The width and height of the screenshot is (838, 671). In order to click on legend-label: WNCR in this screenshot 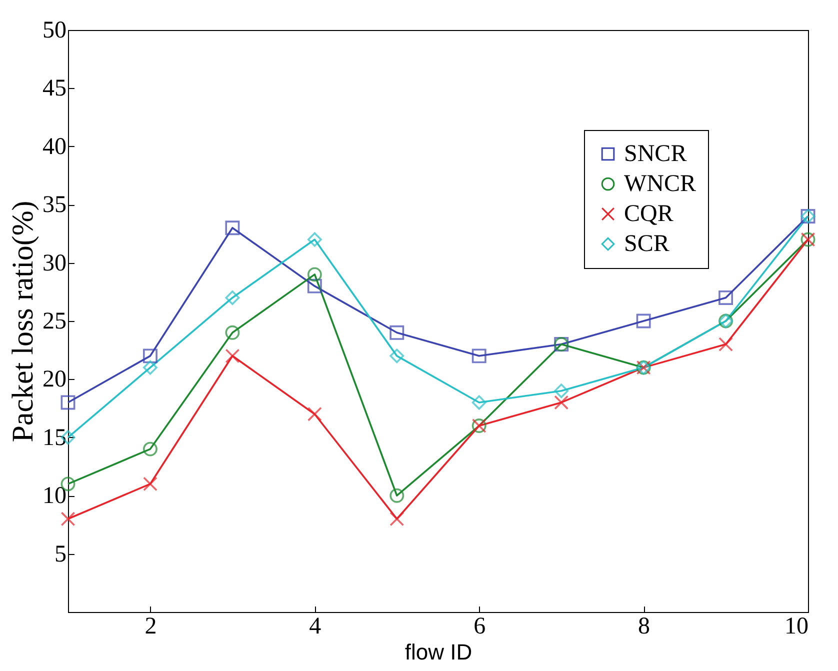, I will do `click(660, 184)`.